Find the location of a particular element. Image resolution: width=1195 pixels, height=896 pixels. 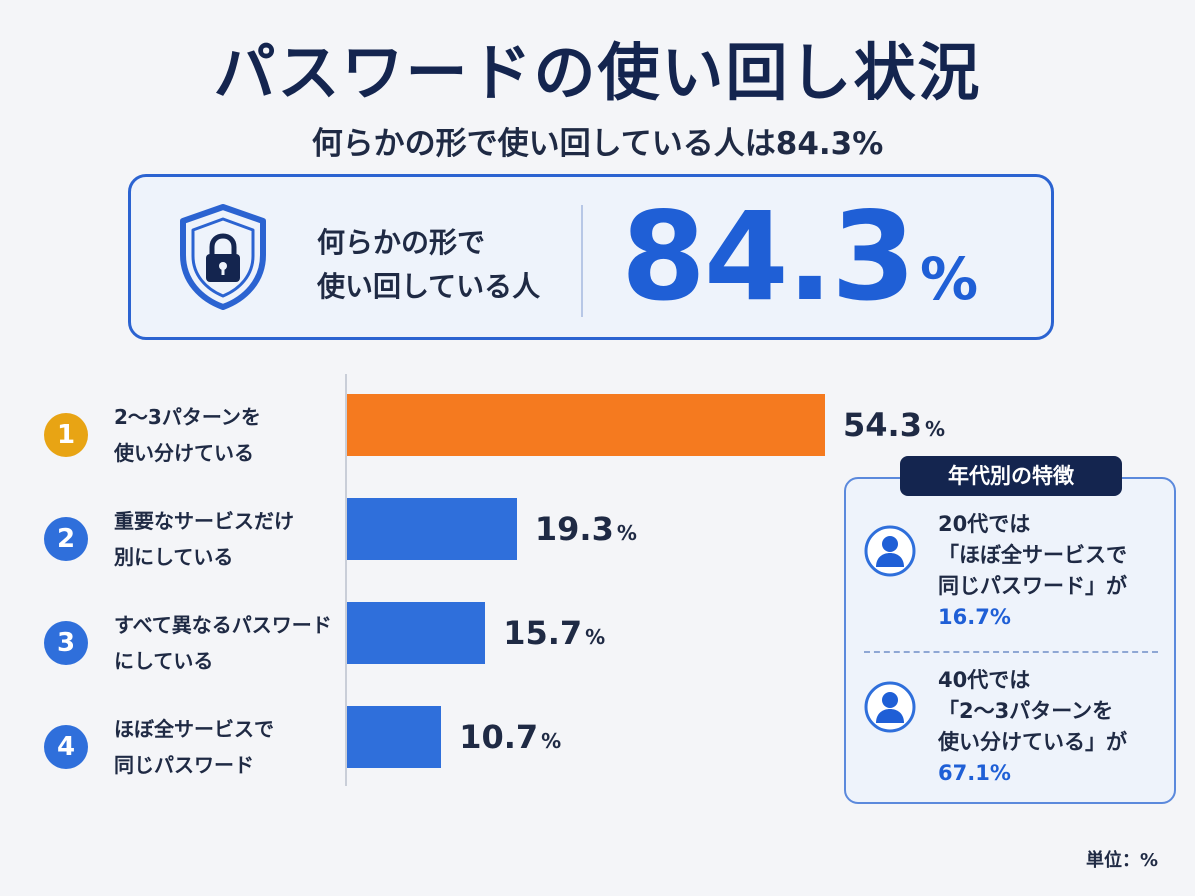

value-label: 19.3% is located at coordinates (586, 529).